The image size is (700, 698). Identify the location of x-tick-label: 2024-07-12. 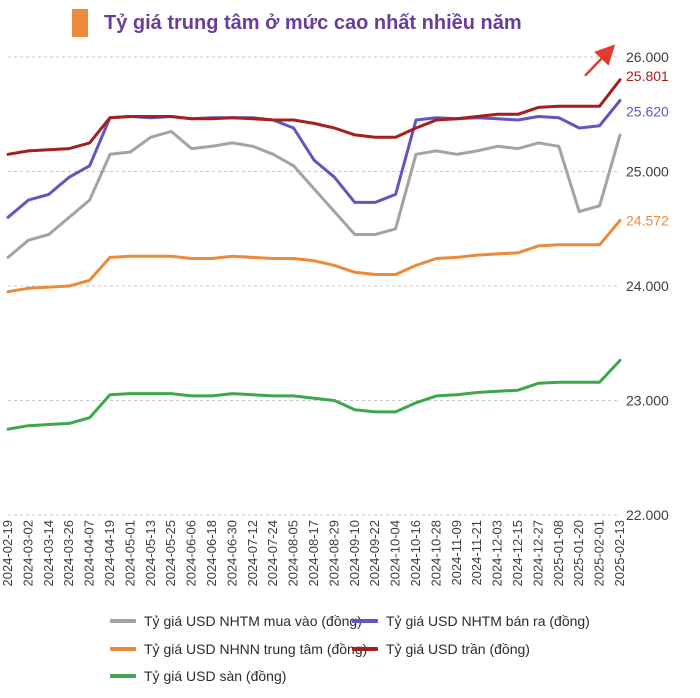
(252, 553).